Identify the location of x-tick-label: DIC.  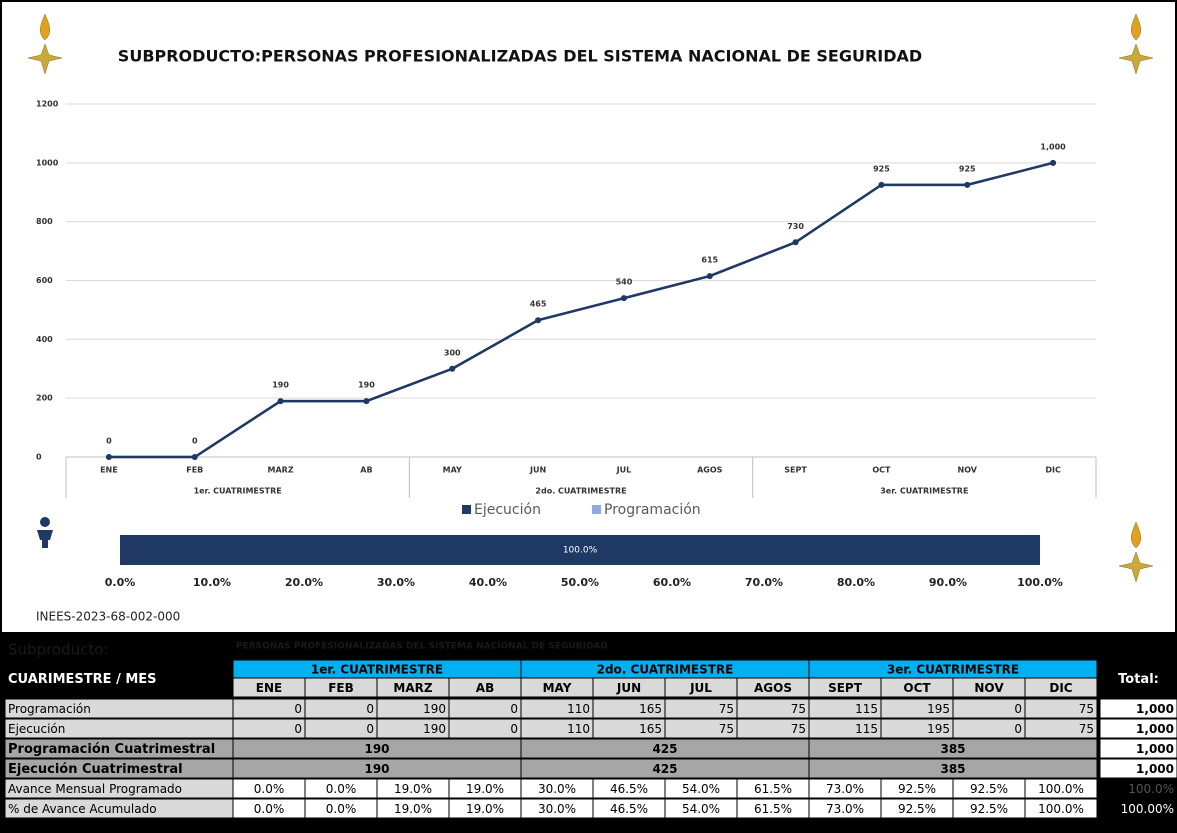
(1053, 470).